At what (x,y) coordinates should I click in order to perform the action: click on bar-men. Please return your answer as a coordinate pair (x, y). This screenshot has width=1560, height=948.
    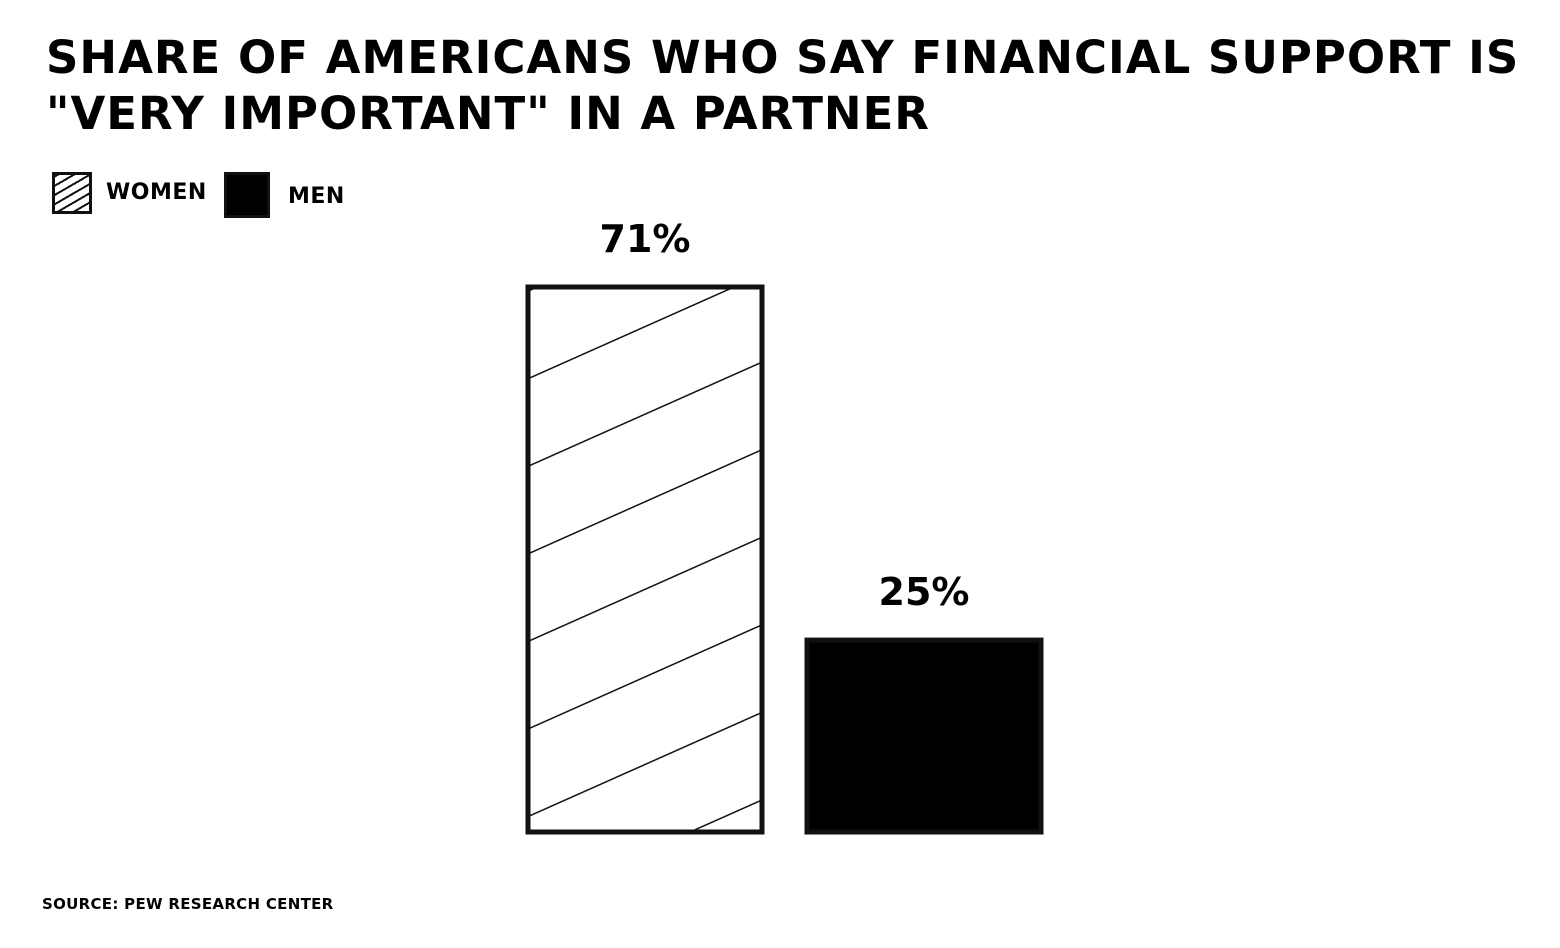
    Looking at the image, I should click on (924, 736).